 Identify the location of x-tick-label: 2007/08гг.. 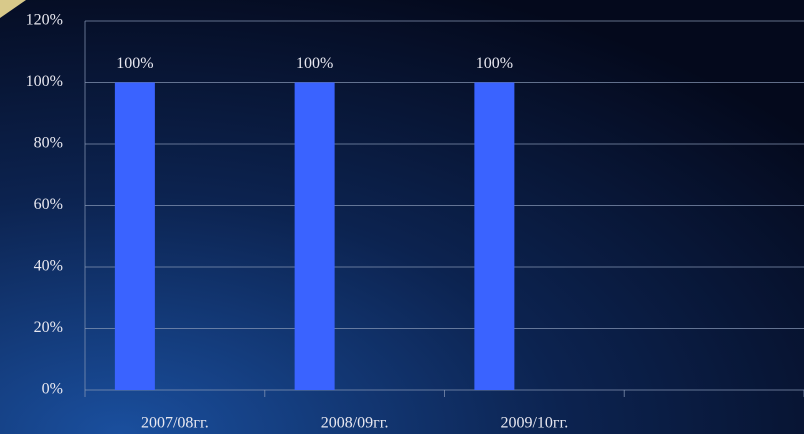
(175, 423).